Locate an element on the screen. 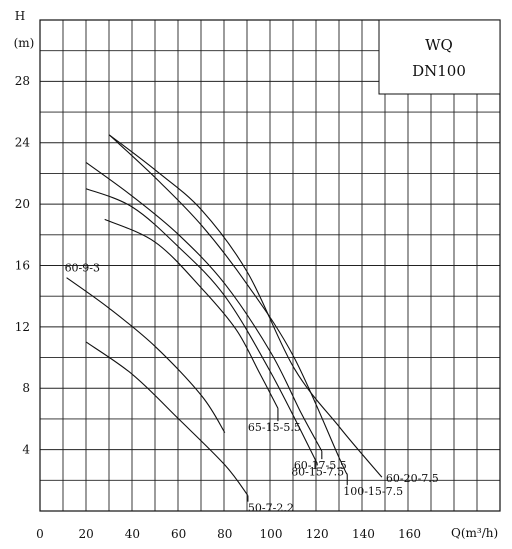 The image size is (512, 549). curve-label-65-15-5.5: 65-15-5.5 is located at coordinates (274, 427).